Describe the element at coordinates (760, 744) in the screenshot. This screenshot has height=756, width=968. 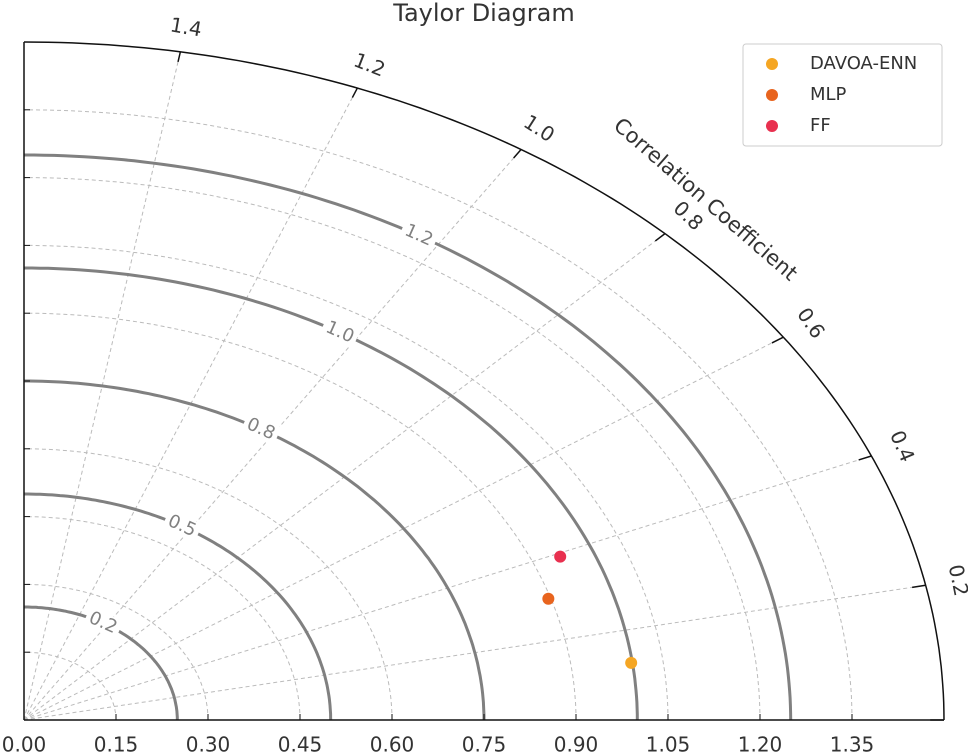
I see `x-tick-label: 1.20` at that location.